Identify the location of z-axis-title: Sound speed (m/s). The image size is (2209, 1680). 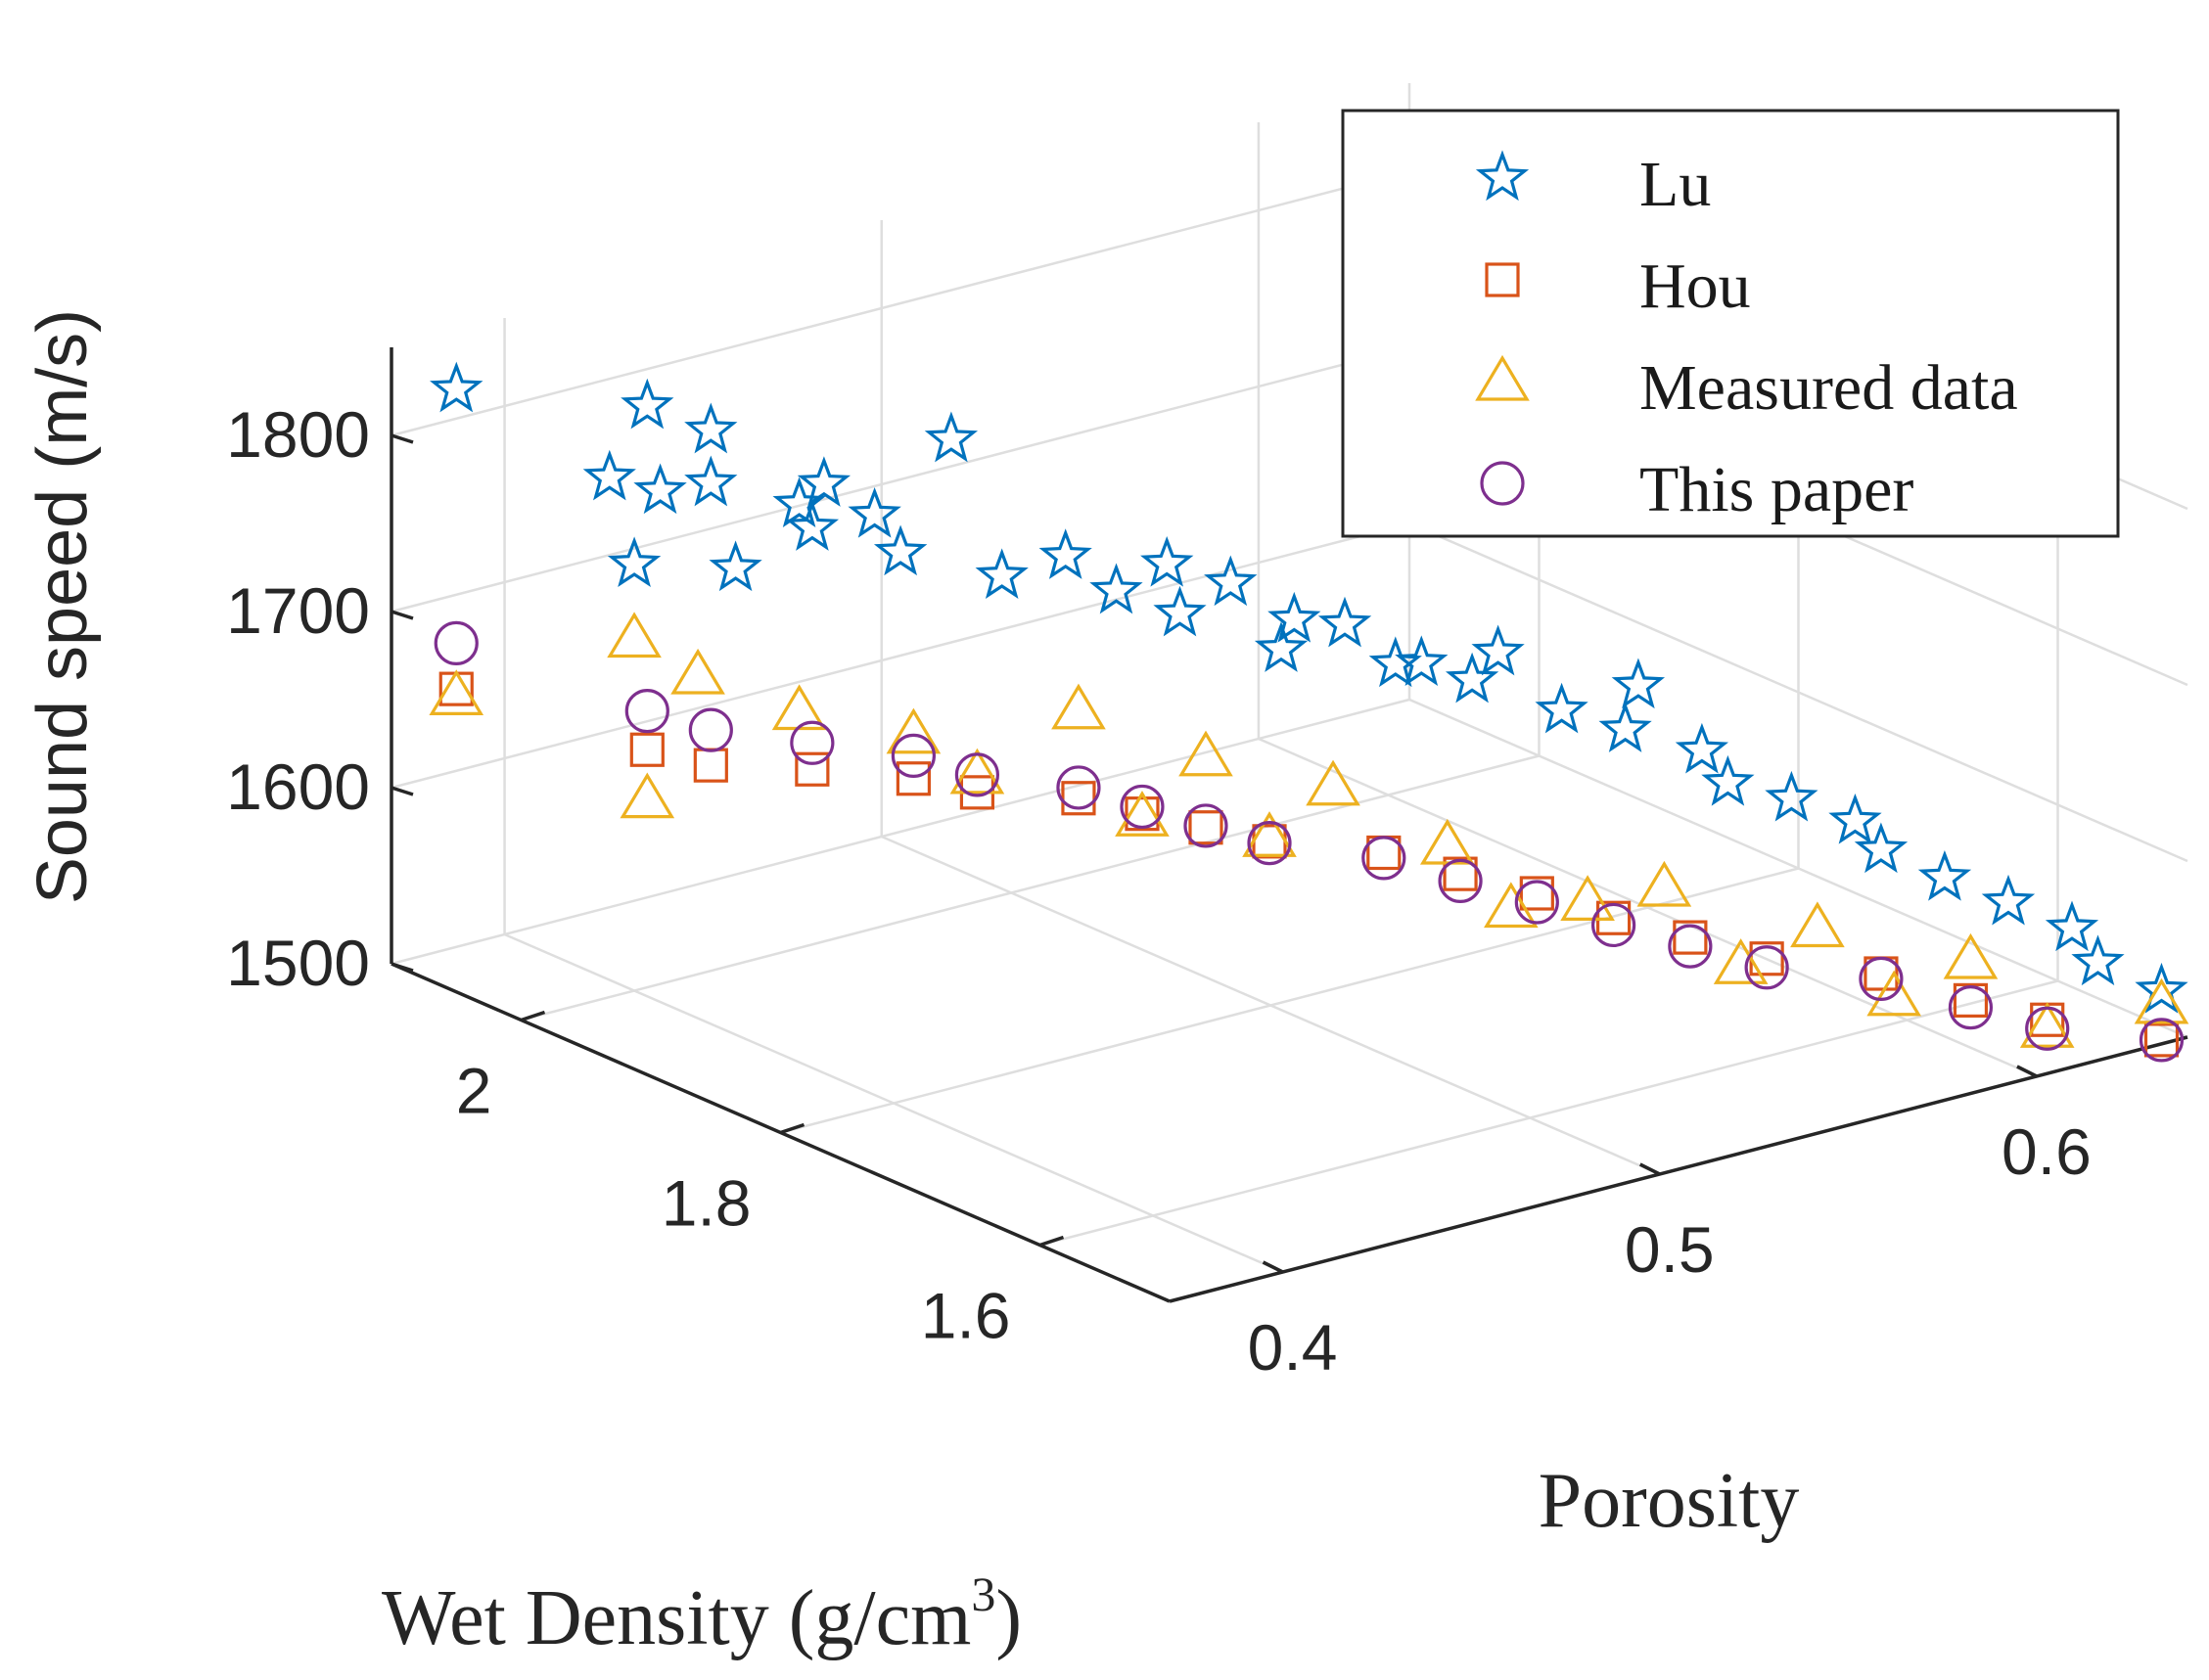
(62, 606).